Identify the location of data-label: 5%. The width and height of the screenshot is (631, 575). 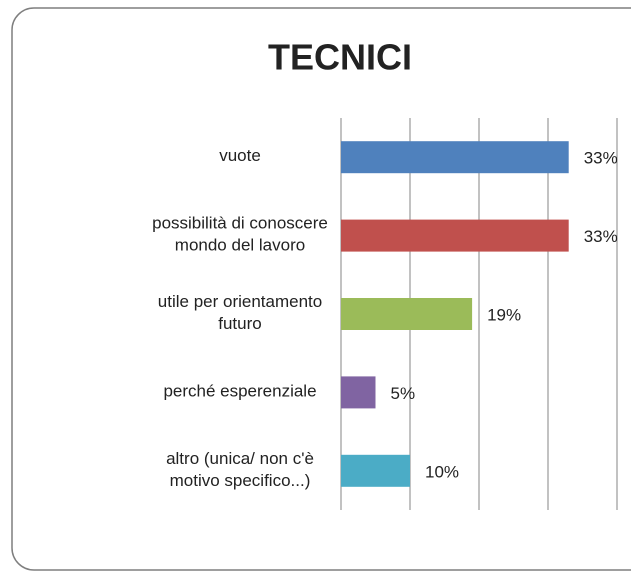
(403, 393).